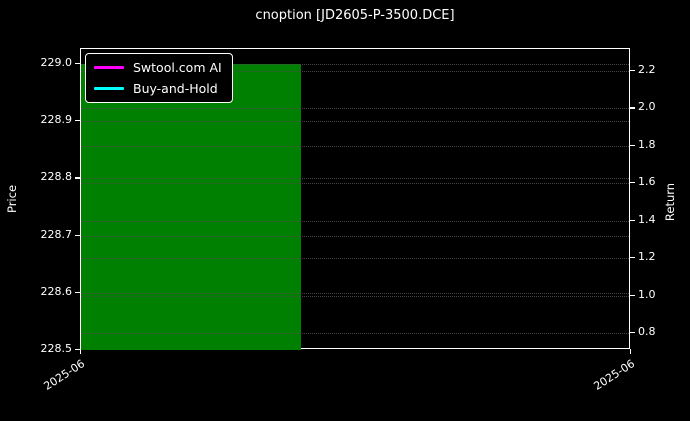 The image size is (690, 421). I want to click on return-tick-label: 2.0, so click(647, 107).